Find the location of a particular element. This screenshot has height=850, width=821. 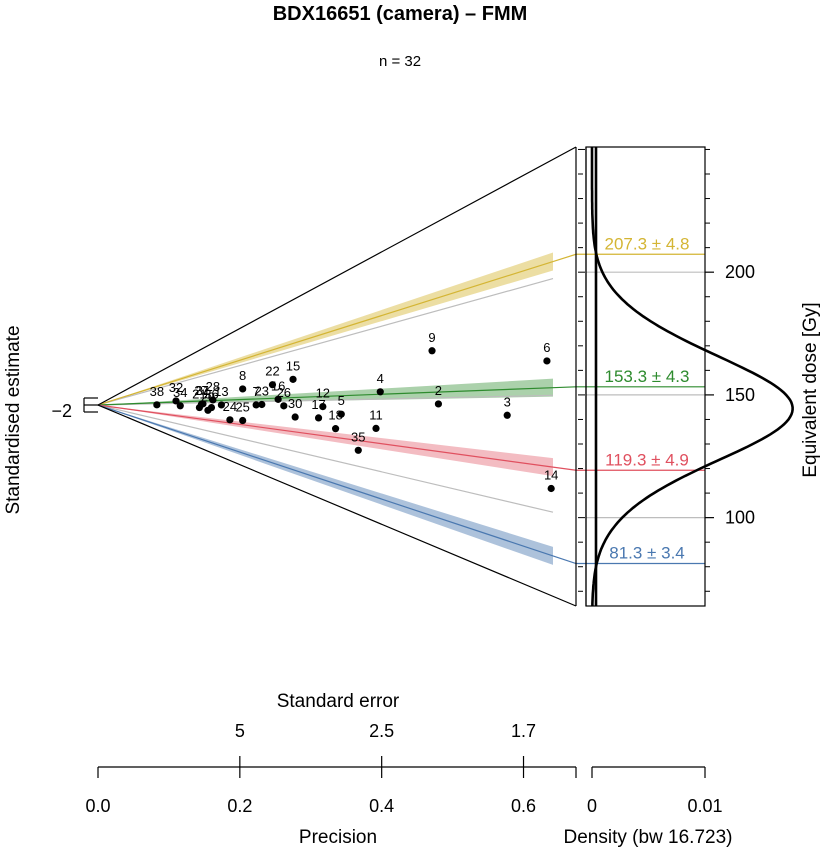

point-label: 2 is located at coordinates (438, 390).